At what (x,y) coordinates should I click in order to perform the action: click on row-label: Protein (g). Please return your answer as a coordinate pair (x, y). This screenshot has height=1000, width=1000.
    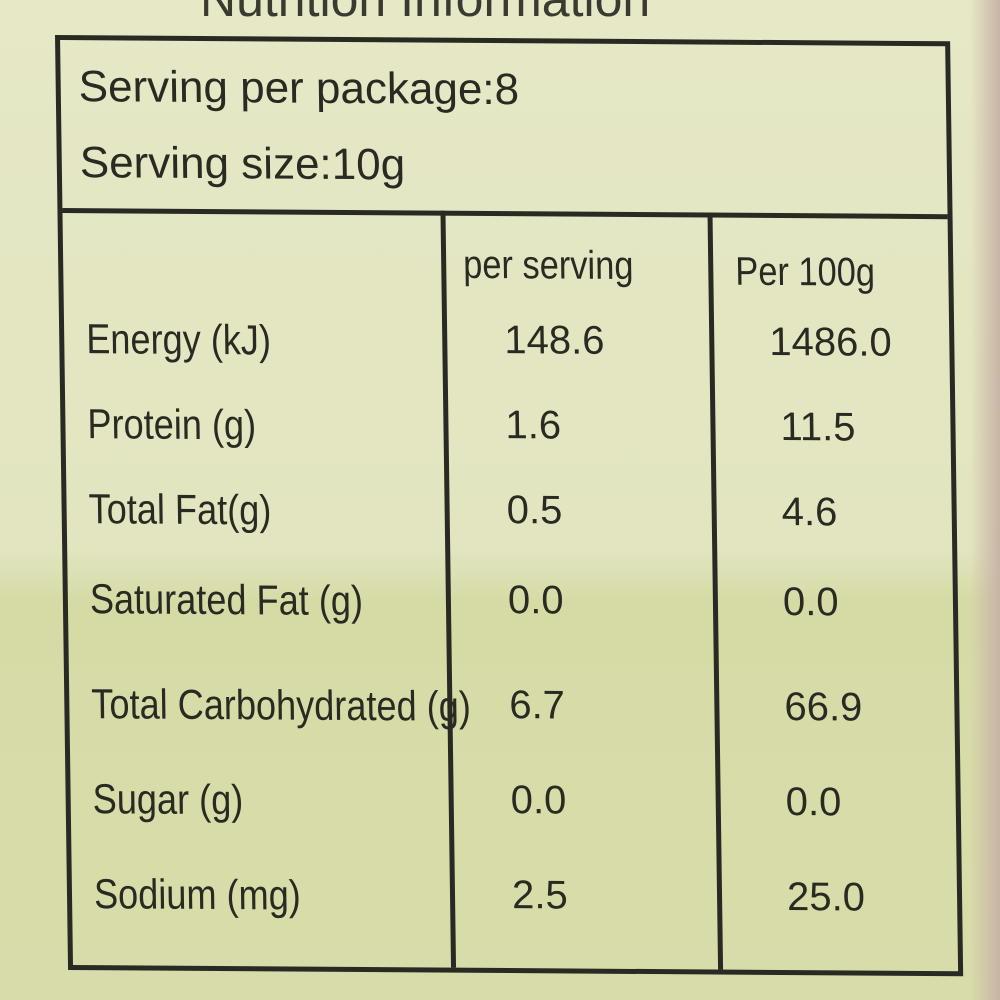
    Looking at the image, I should click on (172, 424).